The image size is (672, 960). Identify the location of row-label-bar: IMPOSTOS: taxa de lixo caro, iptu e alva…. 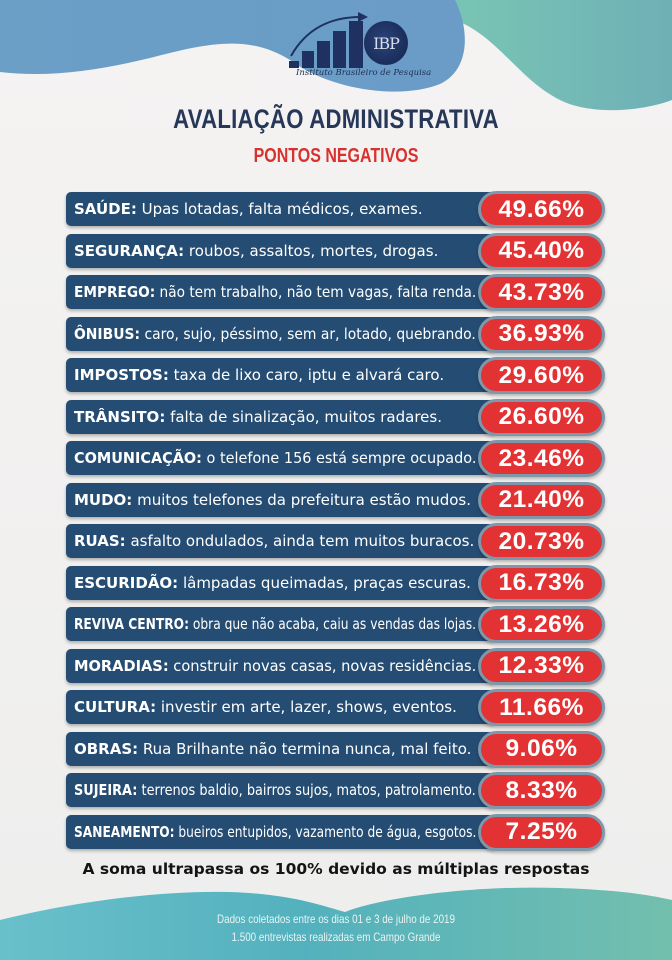
(280, 375).